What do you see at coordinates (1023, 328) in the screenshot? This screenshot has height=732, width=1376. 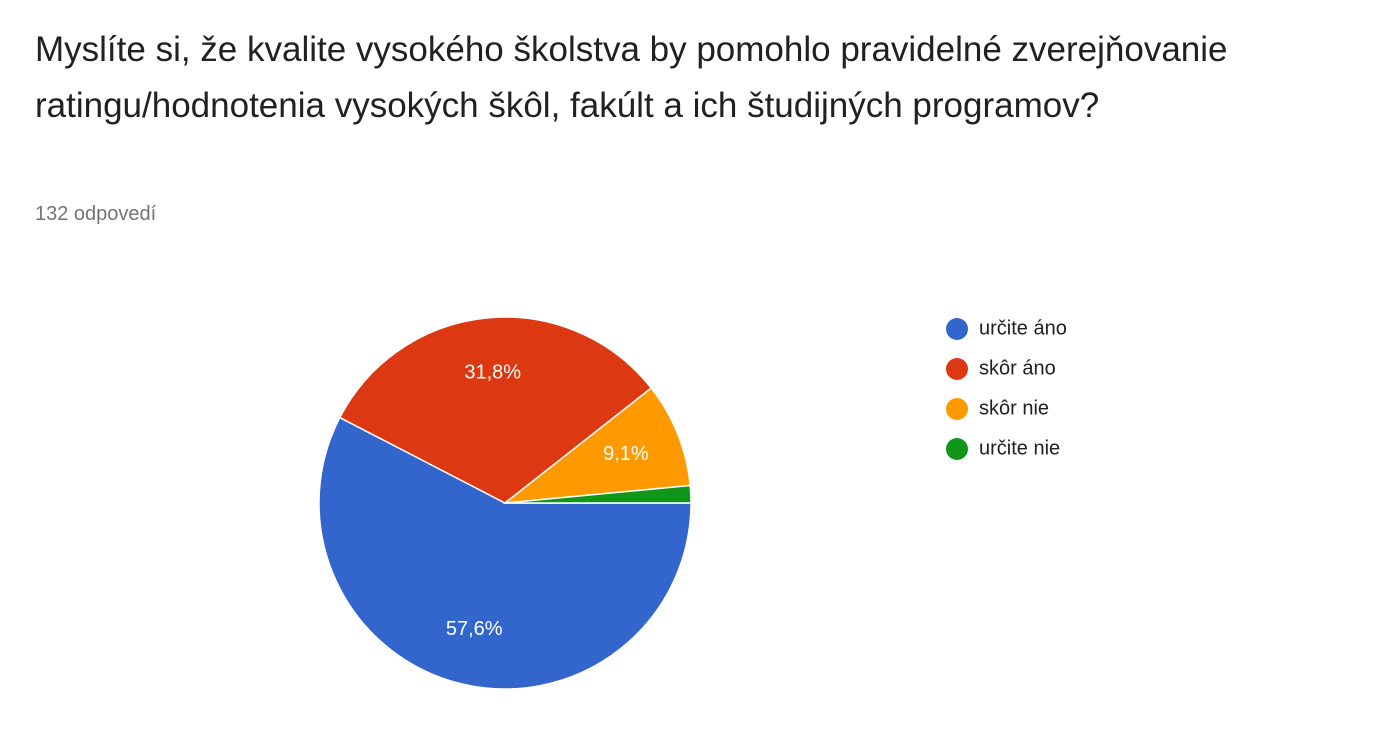 I see `legend-label: určite áno` at bounding box center [1023, 328].